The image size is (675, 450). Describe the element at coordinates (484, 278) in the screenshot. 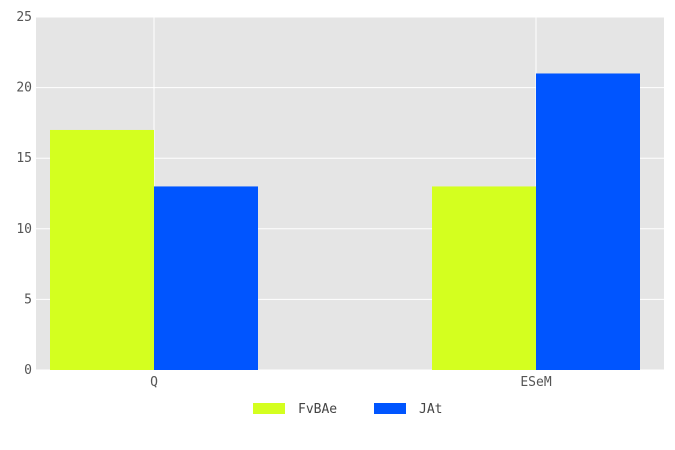

I see `bar-FvBAe-ESeM` at that location.